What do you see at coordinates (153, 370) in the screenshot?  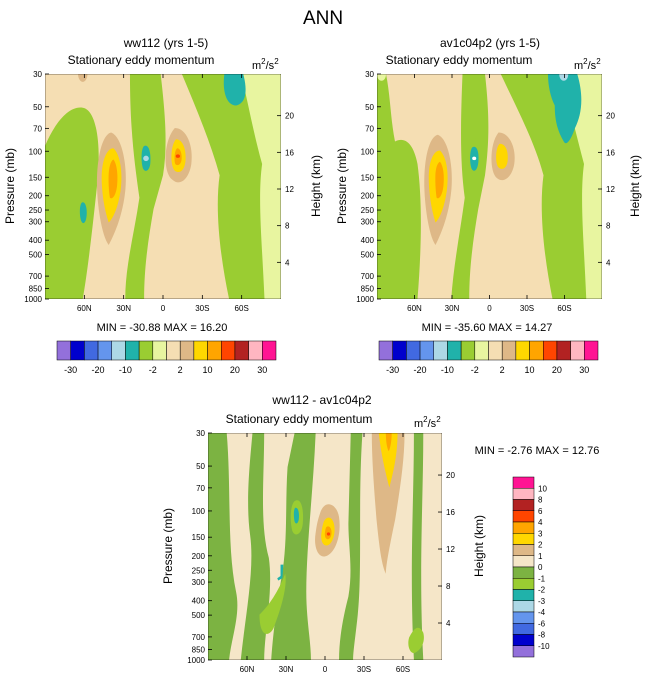 I see `colorbar-label: -2` at bounding box center [153, 370].